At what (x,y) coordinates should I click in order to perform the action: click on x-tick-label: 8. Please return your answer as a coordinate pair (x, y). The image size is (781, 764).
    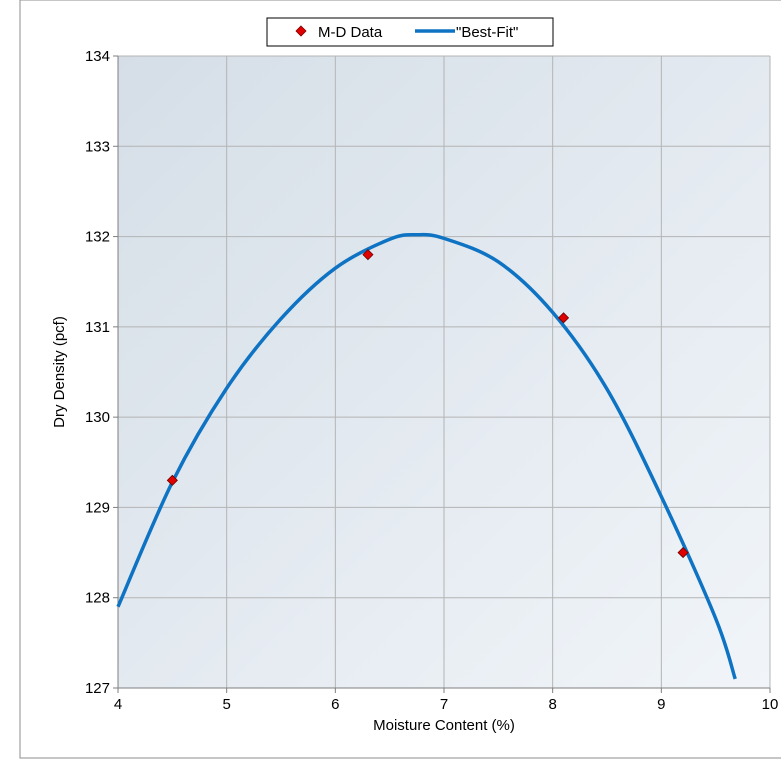
    Looking at the image, I should click on (552, 704).